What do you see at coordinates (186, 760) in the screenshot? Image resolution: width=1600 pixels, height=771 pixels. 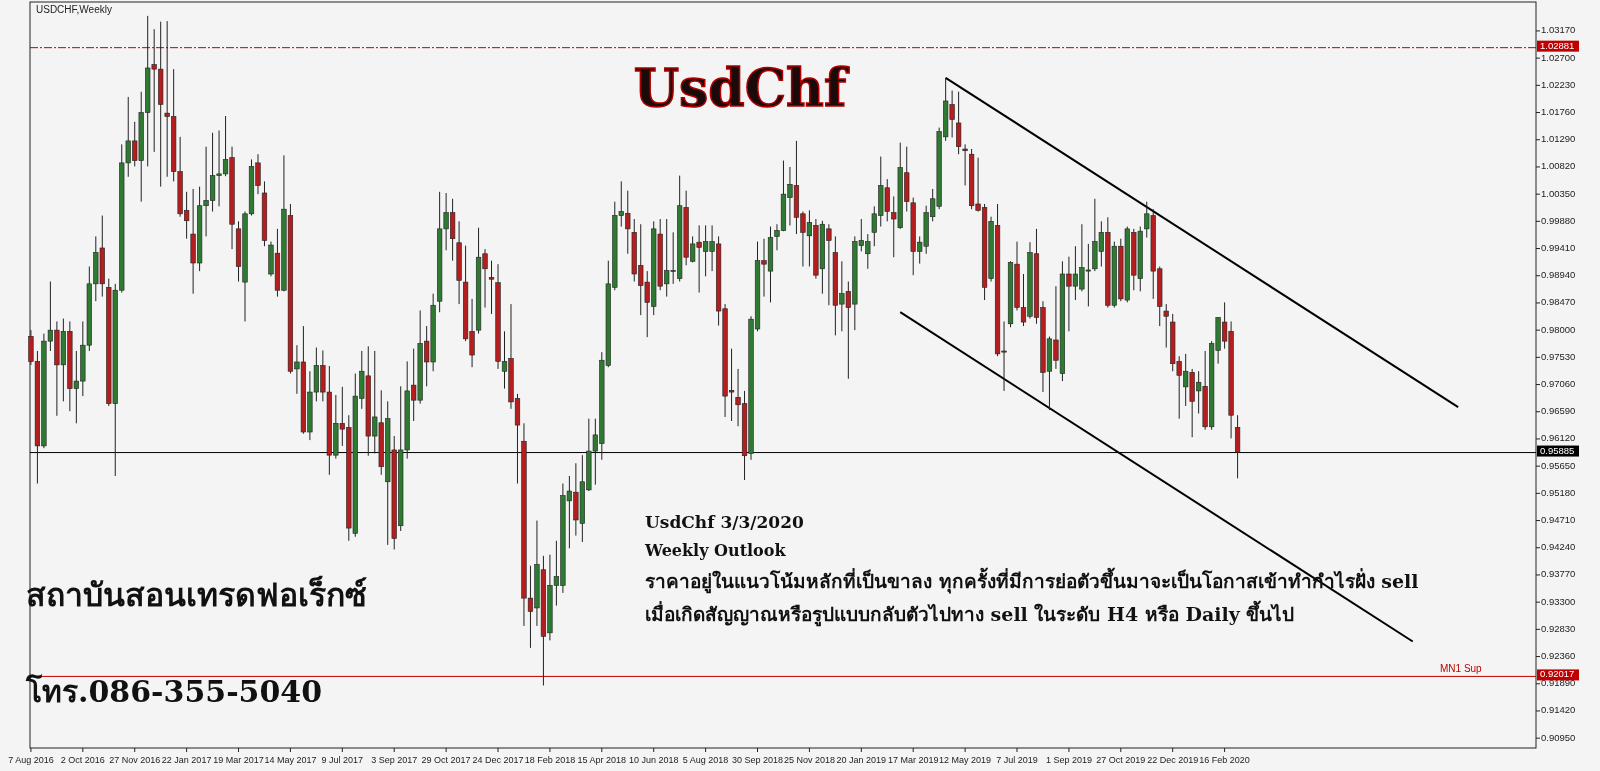 I see `x-tick-label: 22 Jan 2017` at bounding box center [186, 760].